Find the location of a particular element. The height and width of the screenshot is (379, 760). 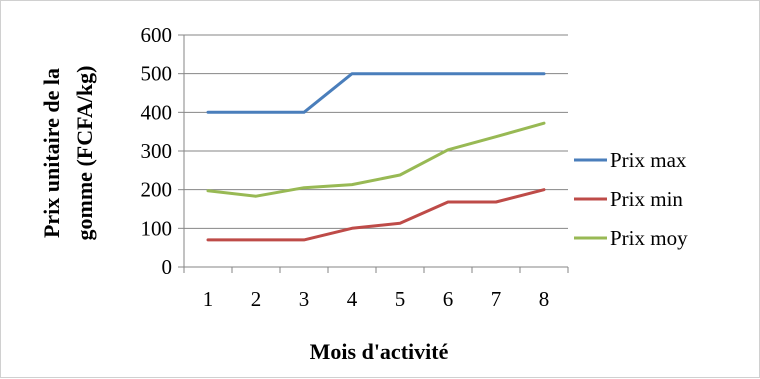

x-tick-label: 1 is located at coordinates (208, 299).